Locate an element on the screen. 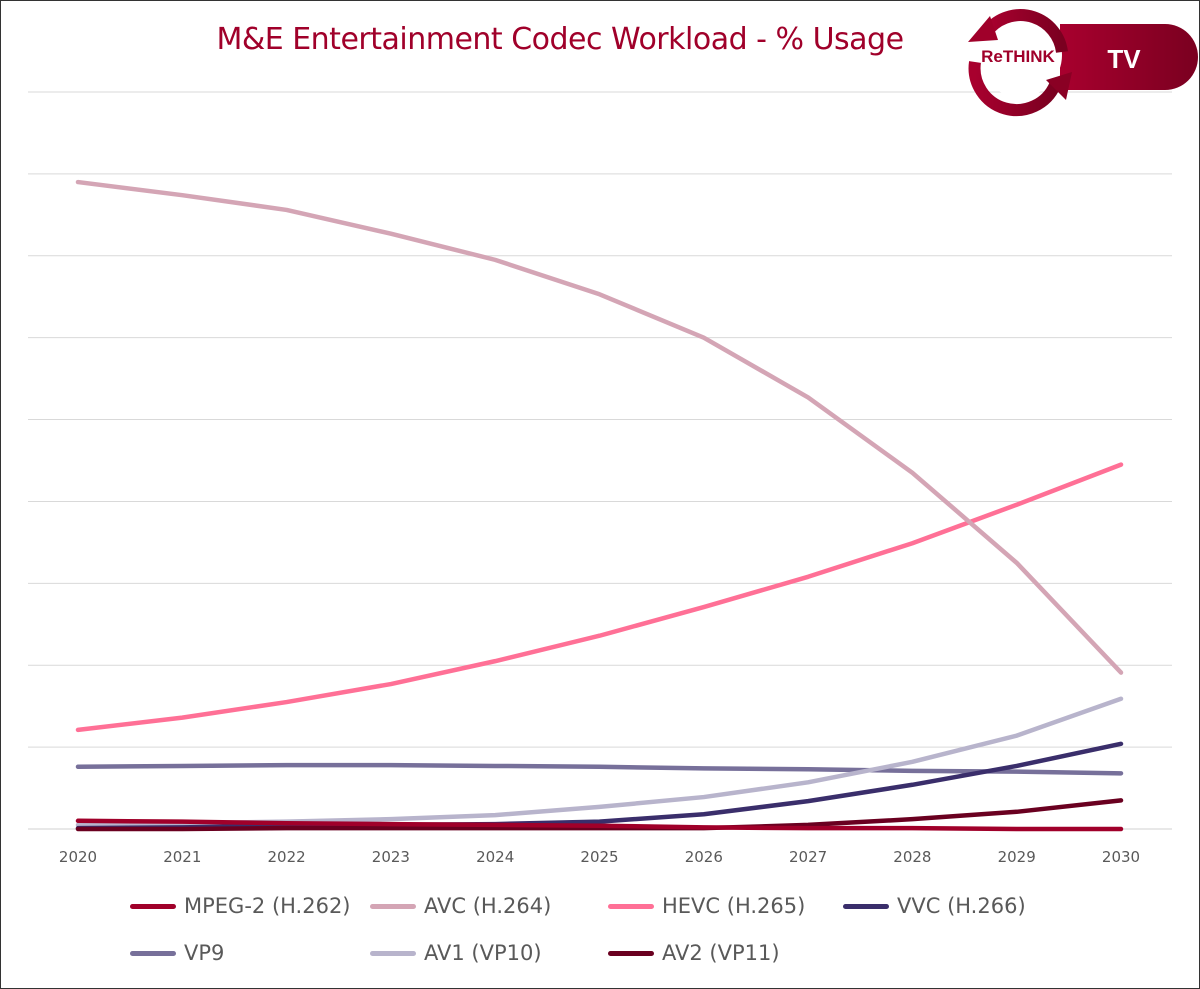  x-tick-label: 2022 is located at coordinates (287, 857).